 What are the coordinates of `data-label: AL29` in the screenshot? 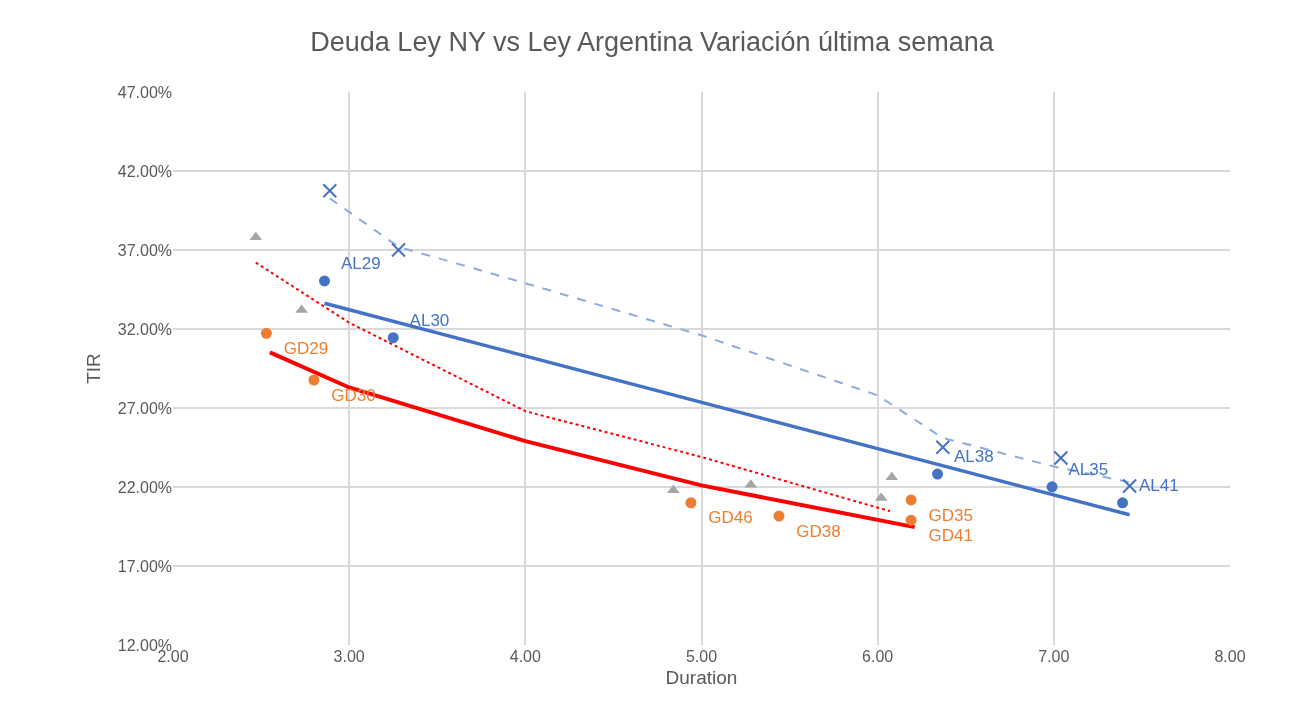 It's located at (356, 263).